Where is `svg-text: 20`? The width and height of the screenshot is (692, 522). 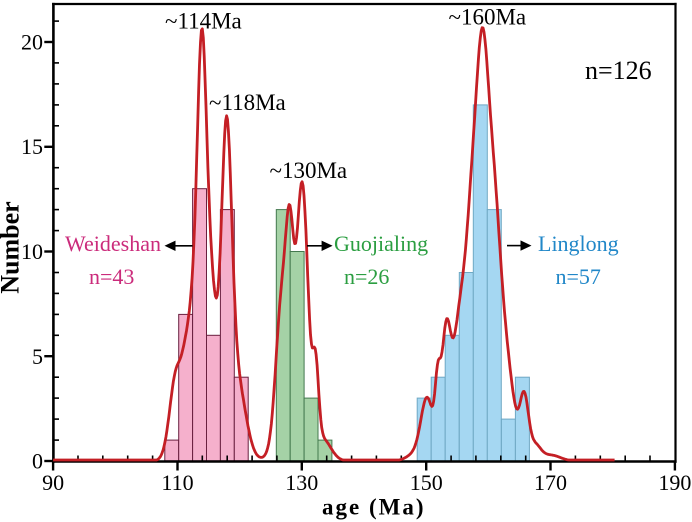
svg-text: 20 is located at coordinates (32, 42).